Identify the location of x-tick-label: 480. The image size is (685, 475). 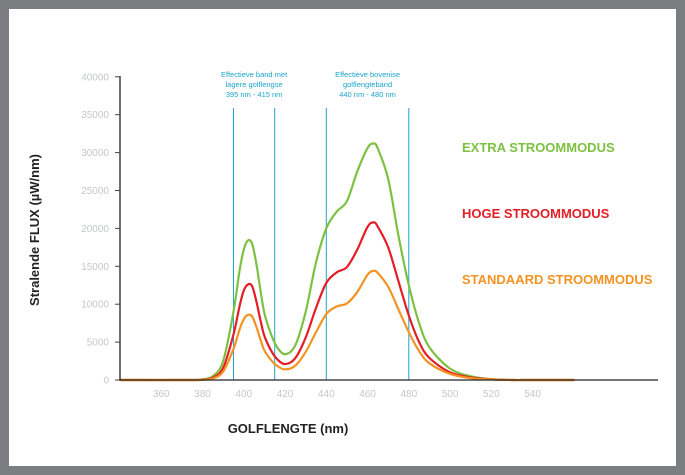
(408, 394).